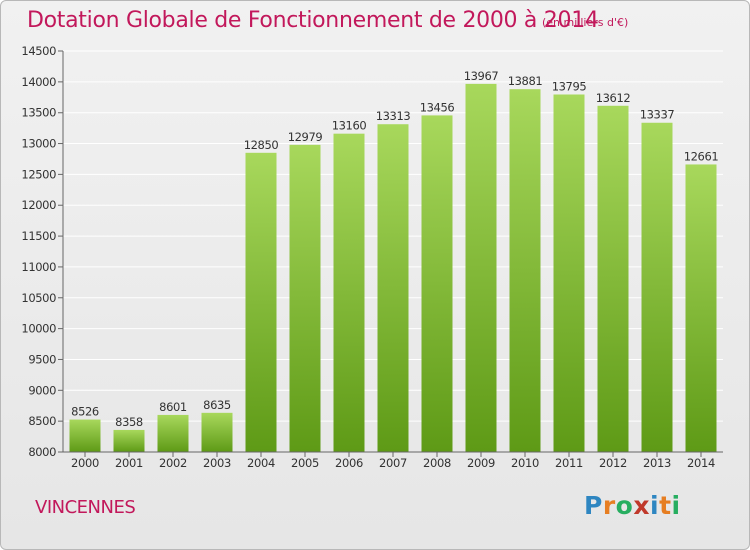 The image size is (750, 550). Describe the element at coordinates (609, 505) in the screenshot. I see `logo-letter: r` at that location.